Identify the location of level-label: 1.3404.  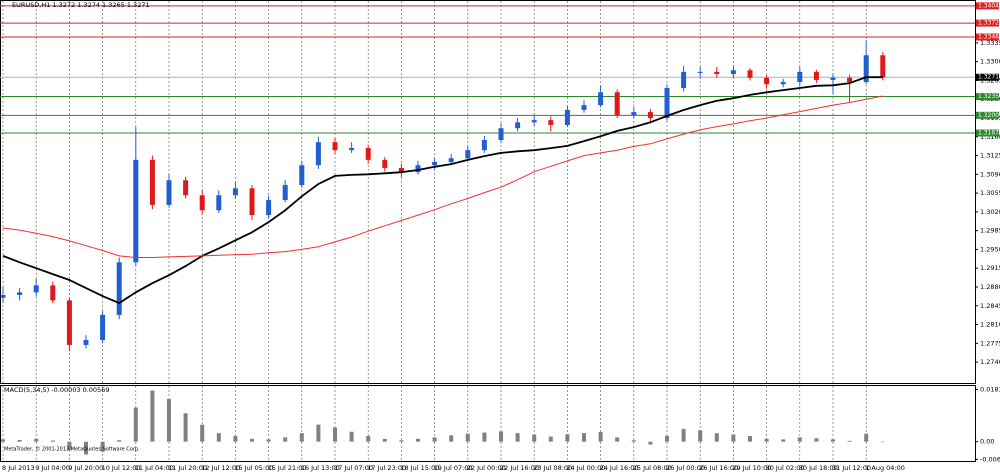
(988, 5).